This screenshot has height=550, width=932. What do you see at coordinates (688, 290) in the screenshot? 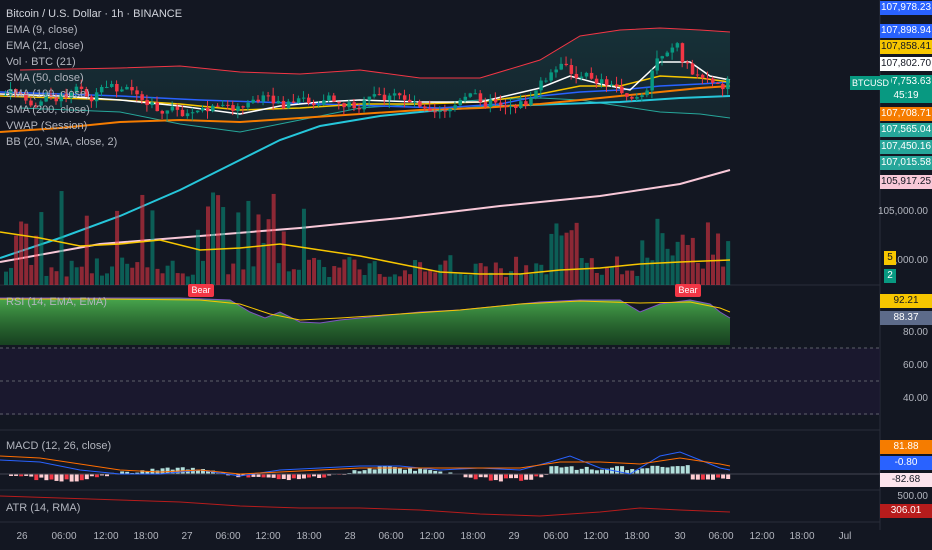
I see `rsi-bear-label-2: Bear` at bounding box center [688, 290].